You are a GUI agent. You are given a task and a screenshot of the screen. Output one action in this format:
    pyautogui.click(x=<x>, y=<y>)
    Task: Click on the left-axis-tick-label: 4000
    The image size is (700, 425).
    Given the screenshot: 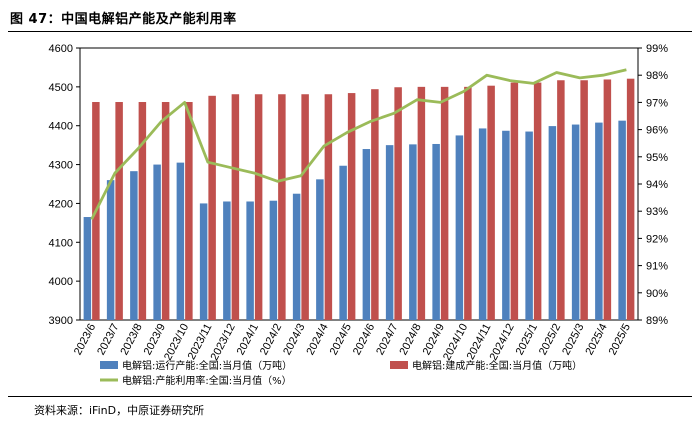 What is the action you would take?
    pyautogui.click(x=61, y=282)
    